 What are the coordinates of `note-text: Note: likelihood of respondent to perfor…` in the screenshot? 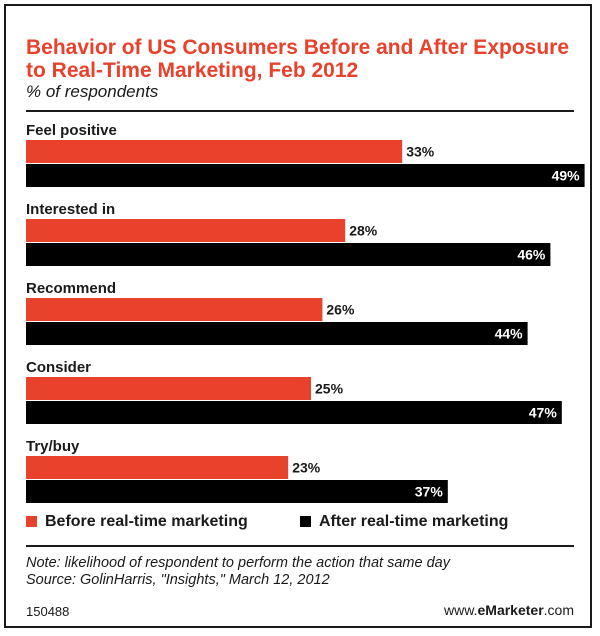 It's located at (238, 563).